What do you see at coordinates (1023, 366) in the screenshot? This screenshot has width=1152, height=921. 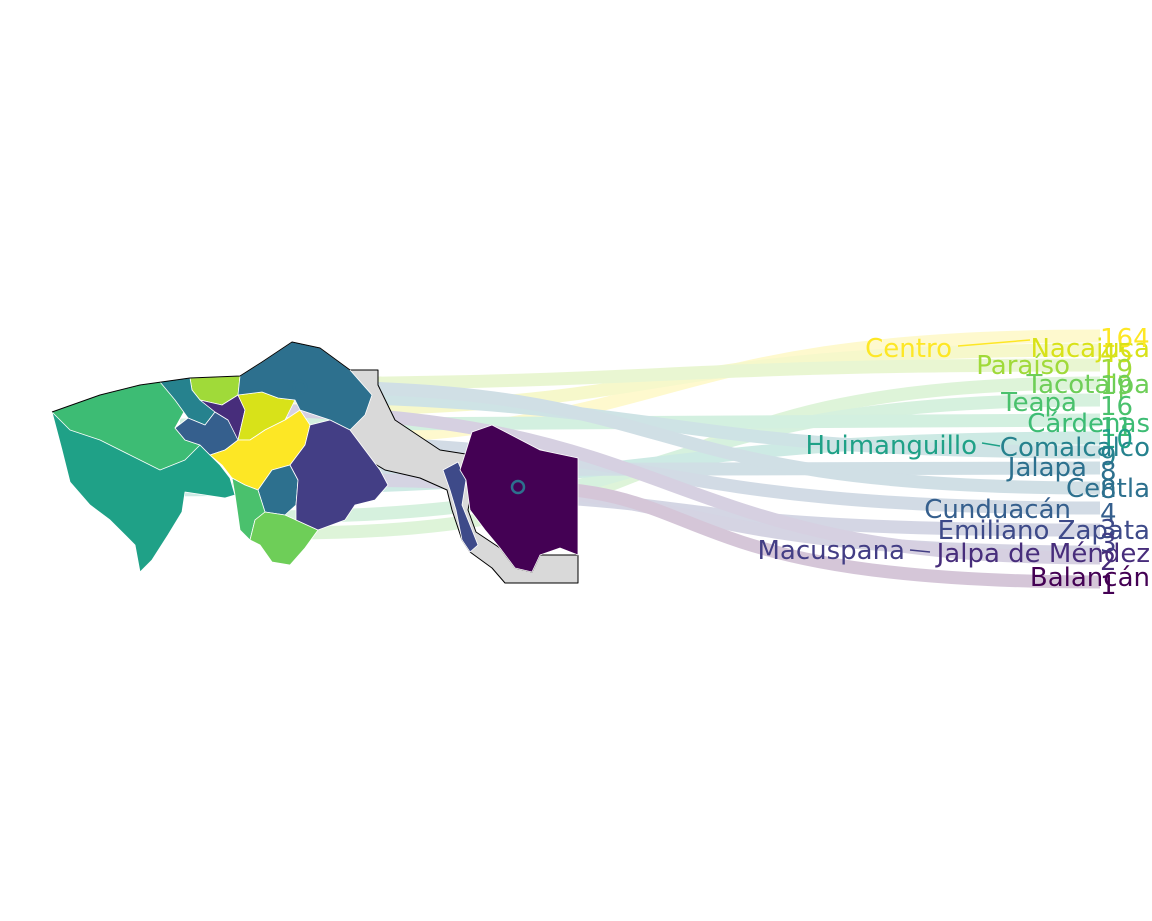 I see `label-paraiso: Paraíso` at bounding box center [1023, 366].